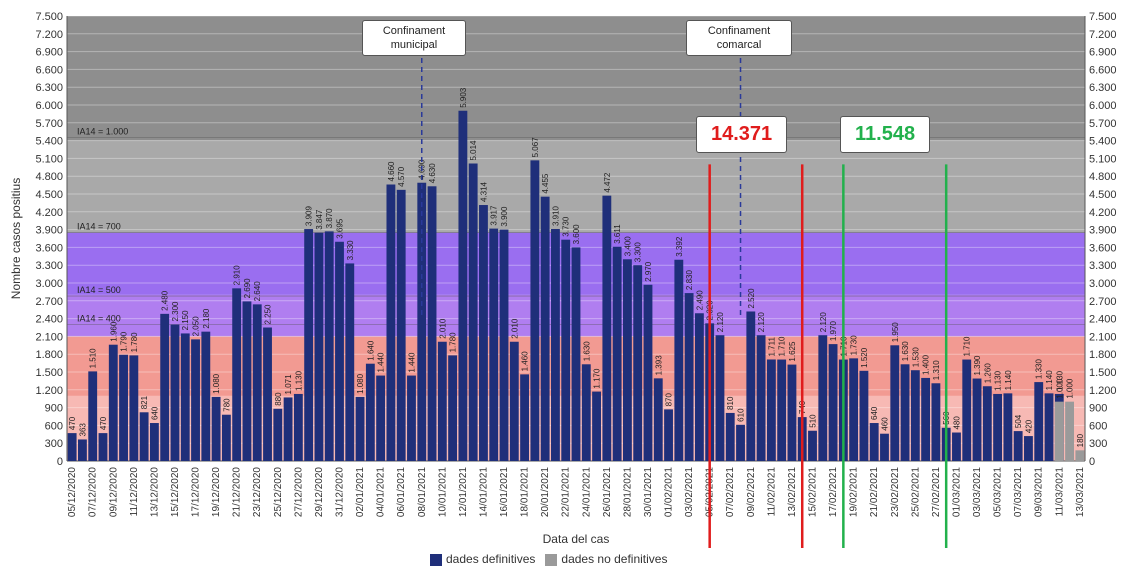 This screenshot has height=574, width=1132. What do you see at coordinates (49, 320) in the screenshot?
I see `y-tick-label: 2.400` at bounding box center [49, 320].